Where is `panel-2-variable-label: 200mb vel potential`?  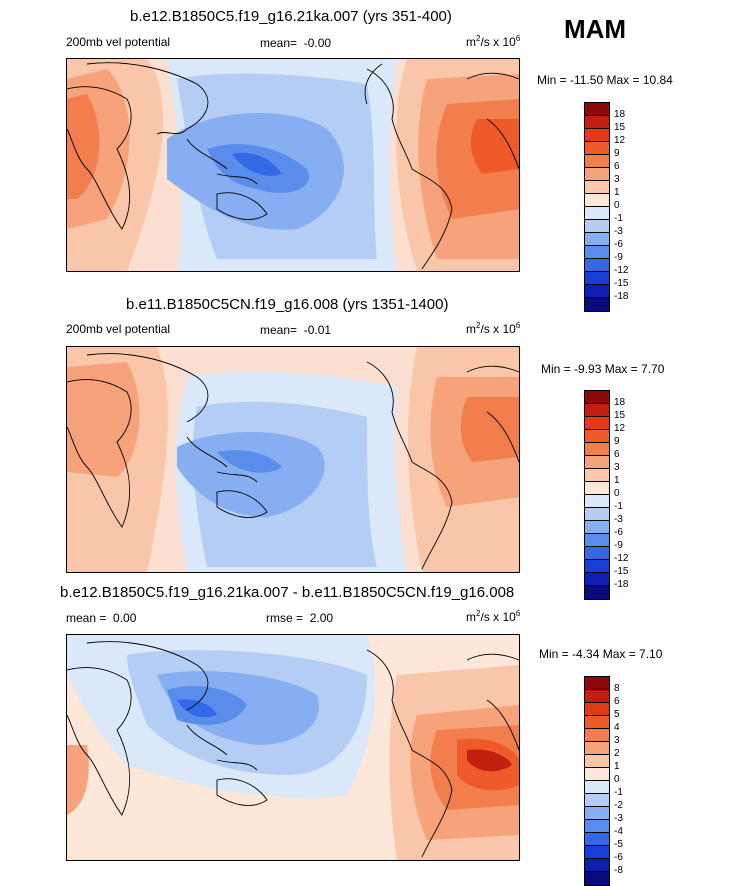
panel-2-variable-label: 200mb vel potential is located at coordinates (118, 329).